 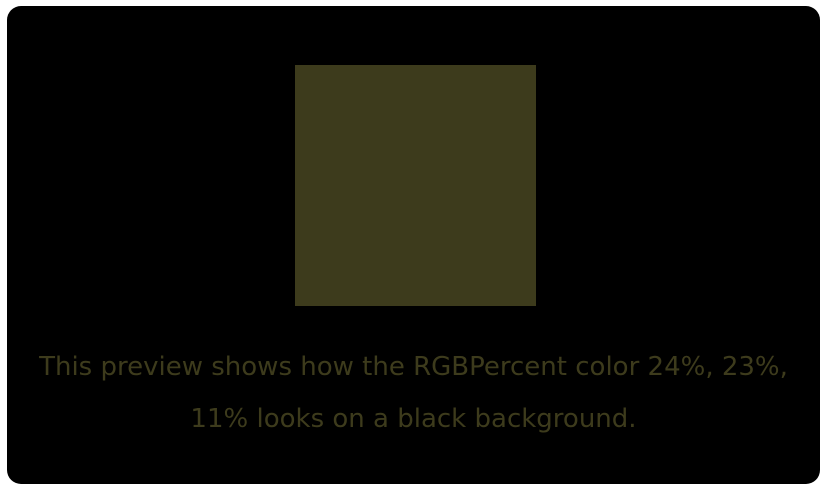 I want to click on color-swatch, so click(x=415, y=185).